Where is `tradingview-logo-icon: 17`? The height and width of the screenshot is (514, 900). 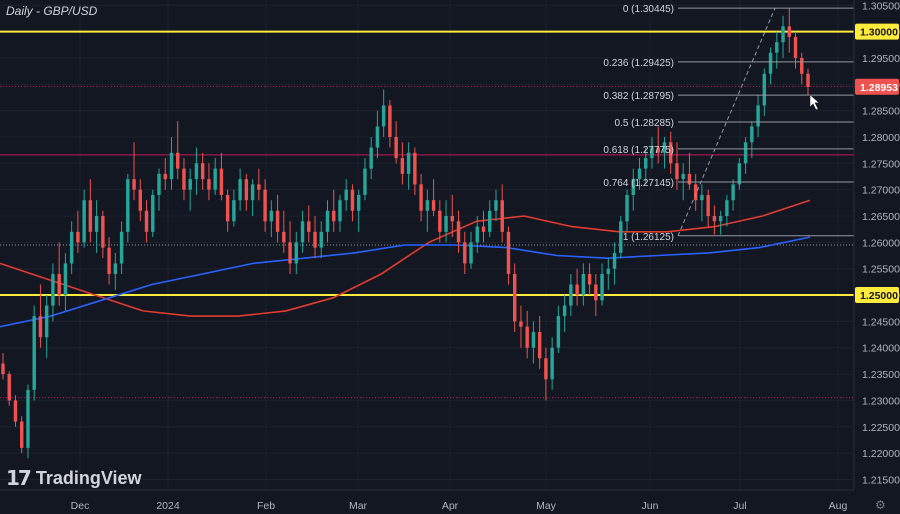 tradingview-logo-icon: 17 is located at coordinates (19, 478).